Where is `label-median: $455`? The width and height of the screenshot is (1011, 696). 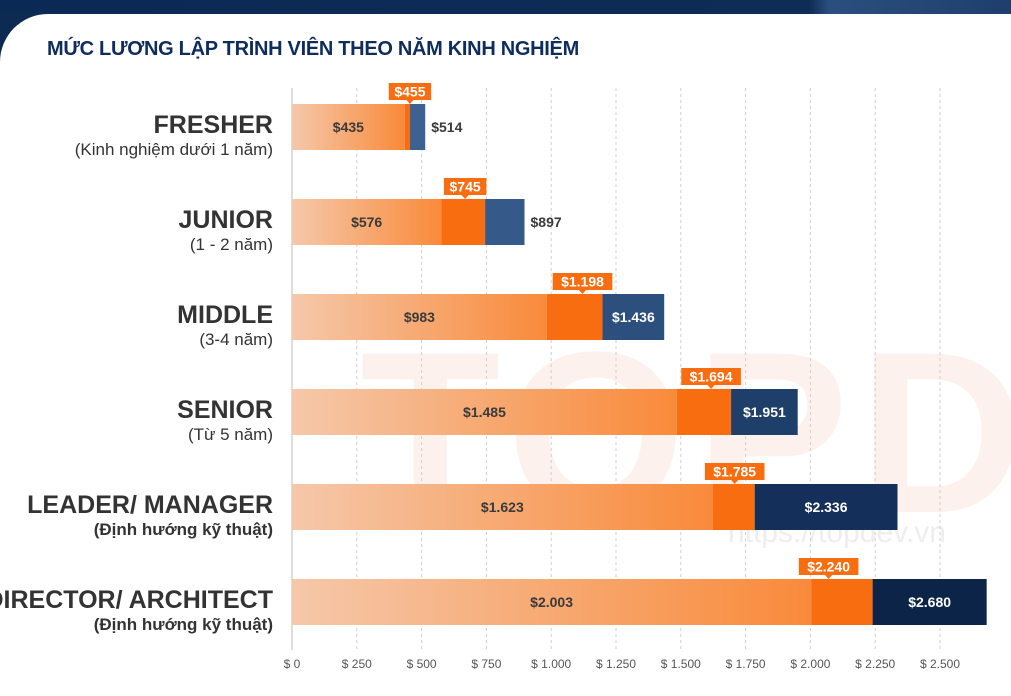
label-median: $455 is located at coordinates (409, 92).